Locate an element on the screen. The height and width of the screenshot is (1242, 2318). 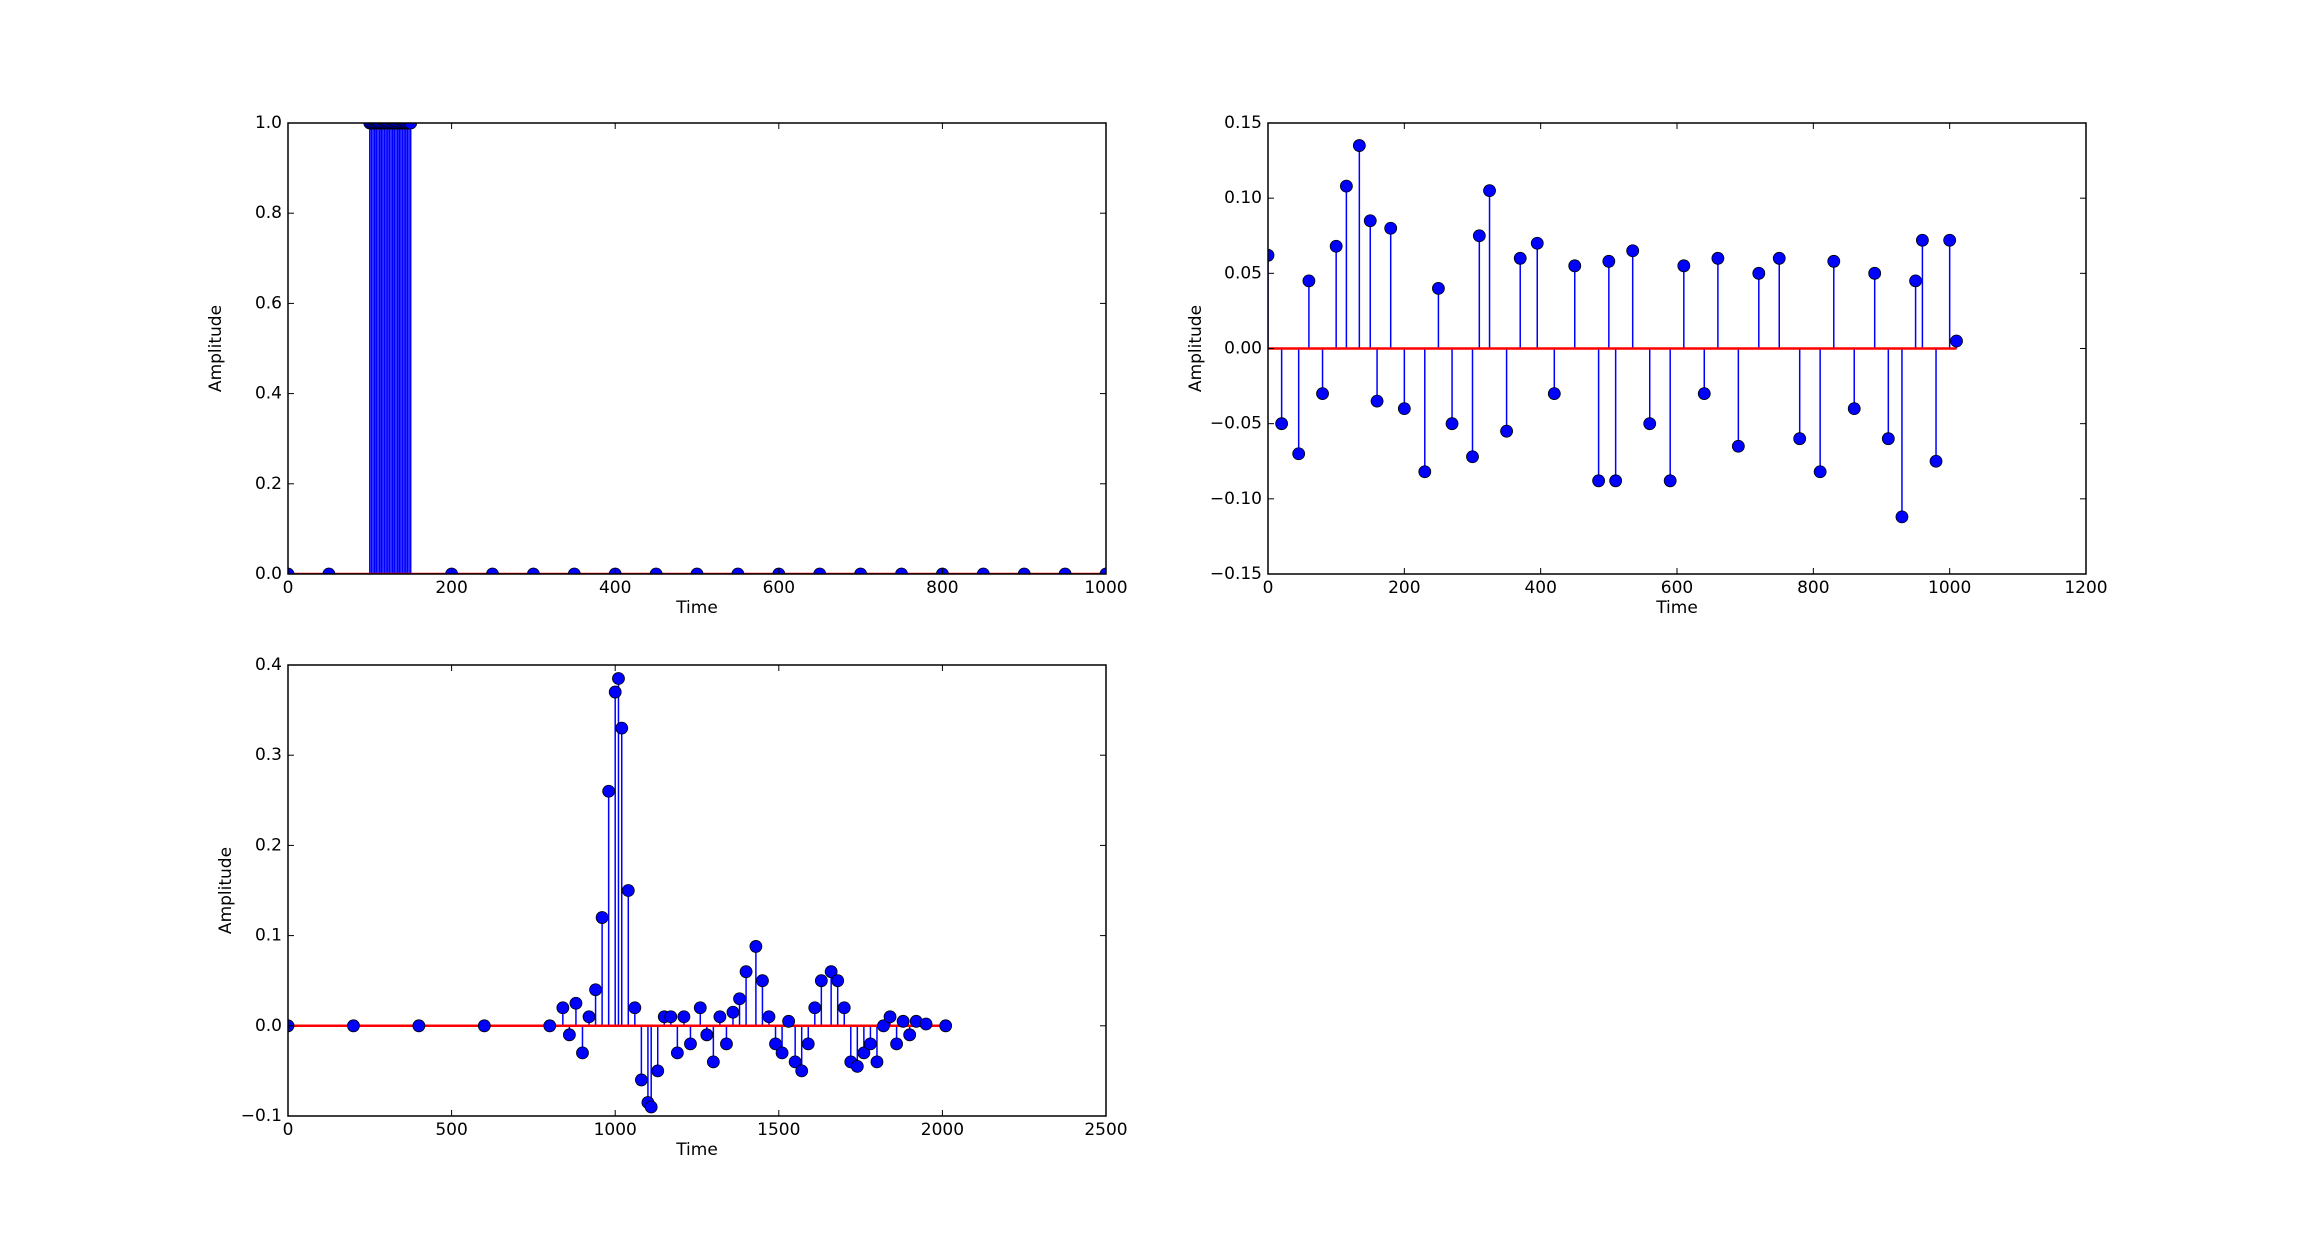
y-tick-label: 0.00 is located at coordinates (1243, 349).